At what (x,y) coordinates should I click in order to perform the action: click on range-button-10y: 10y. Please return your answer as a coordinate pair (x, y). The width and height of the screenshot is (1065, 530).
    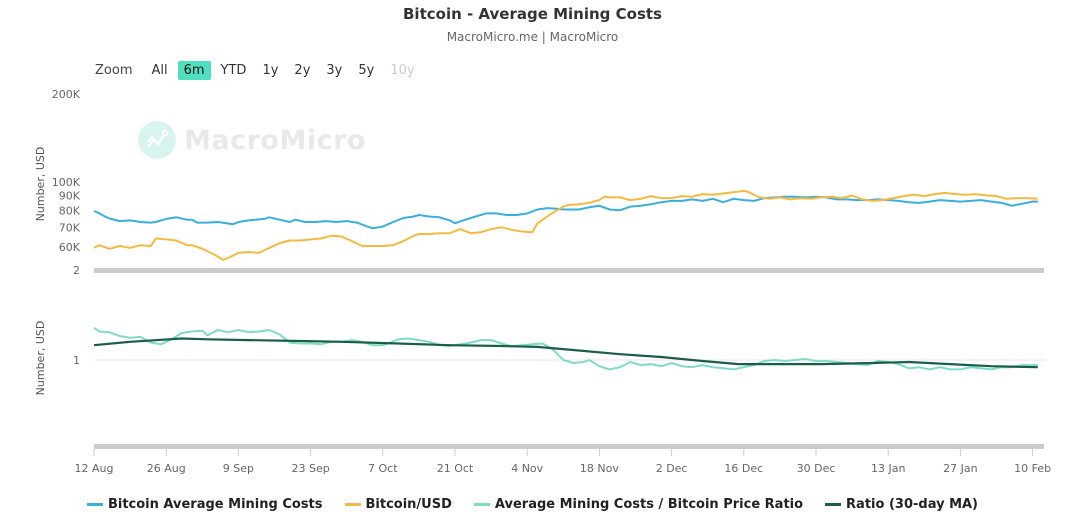
    Looking at the image, I should click on (402, 70).